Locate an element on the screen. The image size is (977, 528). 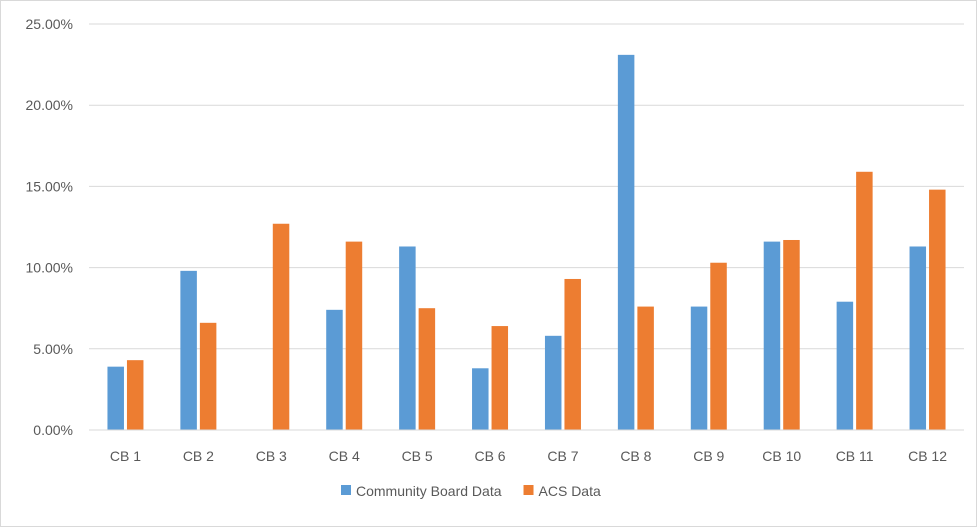
y-tick-label: 10.00% is located at coordinates (49, 268).